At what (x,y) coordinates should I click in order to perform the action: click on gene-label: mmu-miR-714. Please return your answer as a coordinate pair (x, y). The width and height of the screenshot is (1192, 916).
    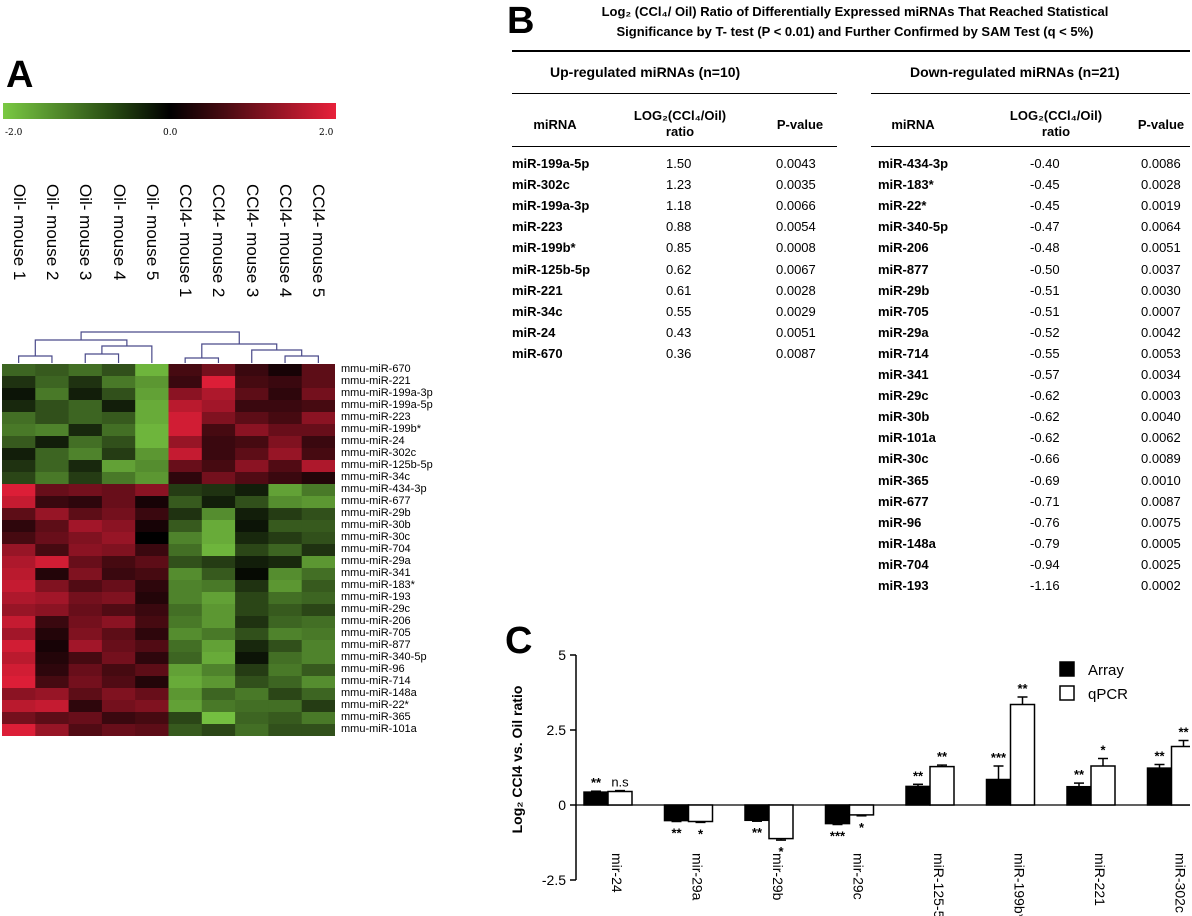
    Looking at the image, I should click on (376, 681).